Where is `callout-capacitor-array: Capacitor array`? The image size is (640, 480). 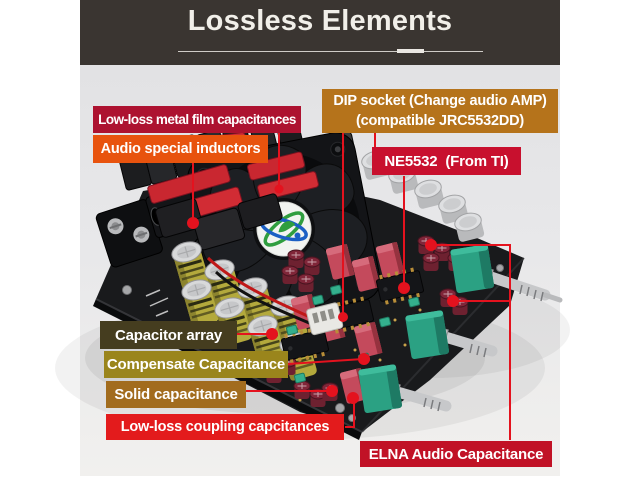 callout-capacitor-array: Capacitor array is located at coordinates (168, 335).